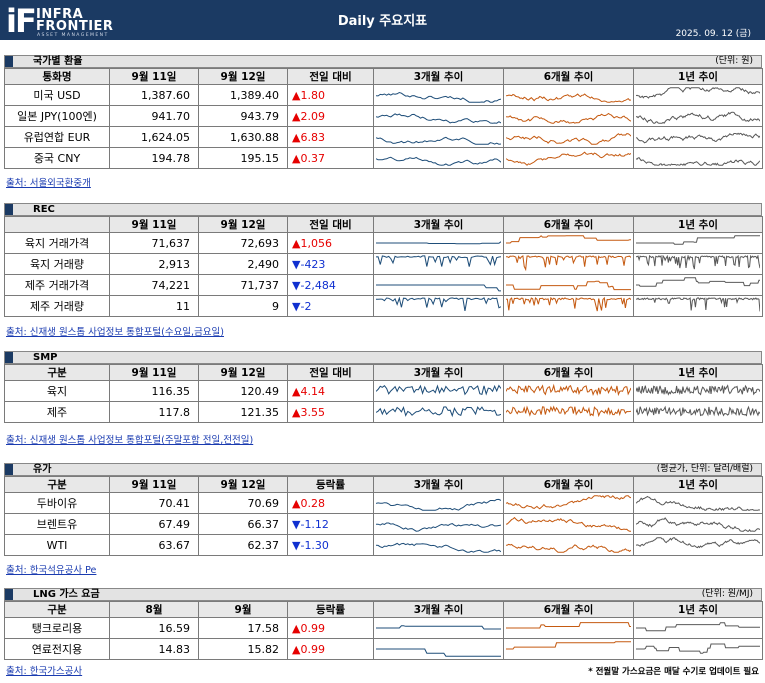  I want to click on table-row: 일본 JPY(100엔) 941.70 943.79 ▲2.09, so click(383, 116).